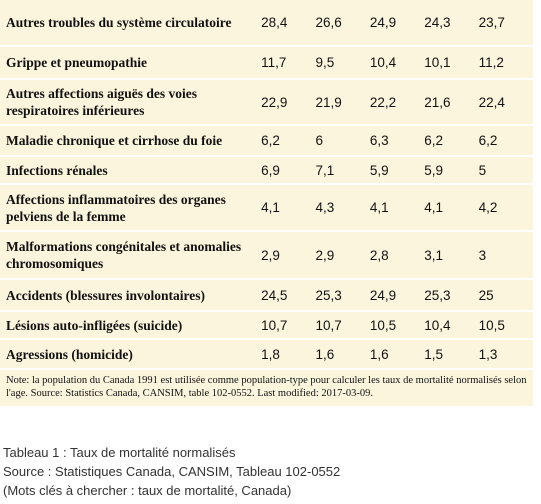 The image size is (541, 504). I want to click on cell-value: 25, so click(486, 295).